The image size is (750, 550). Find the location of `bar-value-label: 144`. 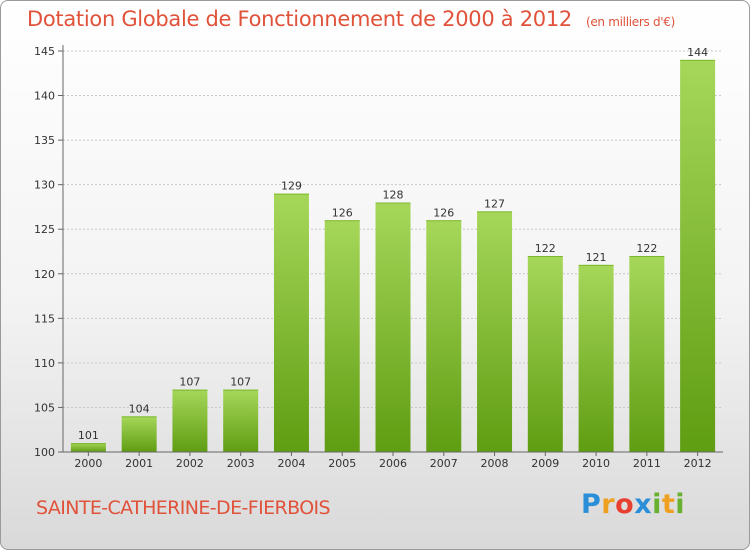

bar-value-label: 144 is located at coordinates (697, 52).